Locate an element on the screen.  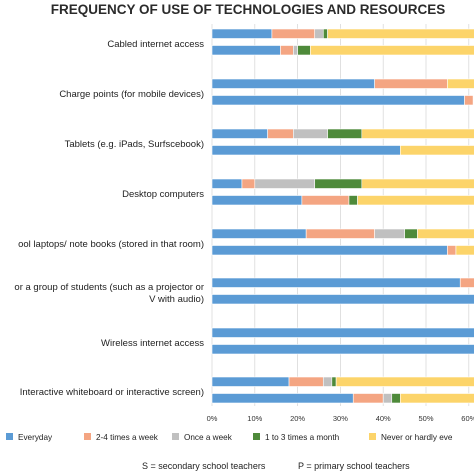
legend-label: Everyday is located at coordinates (35, 437).